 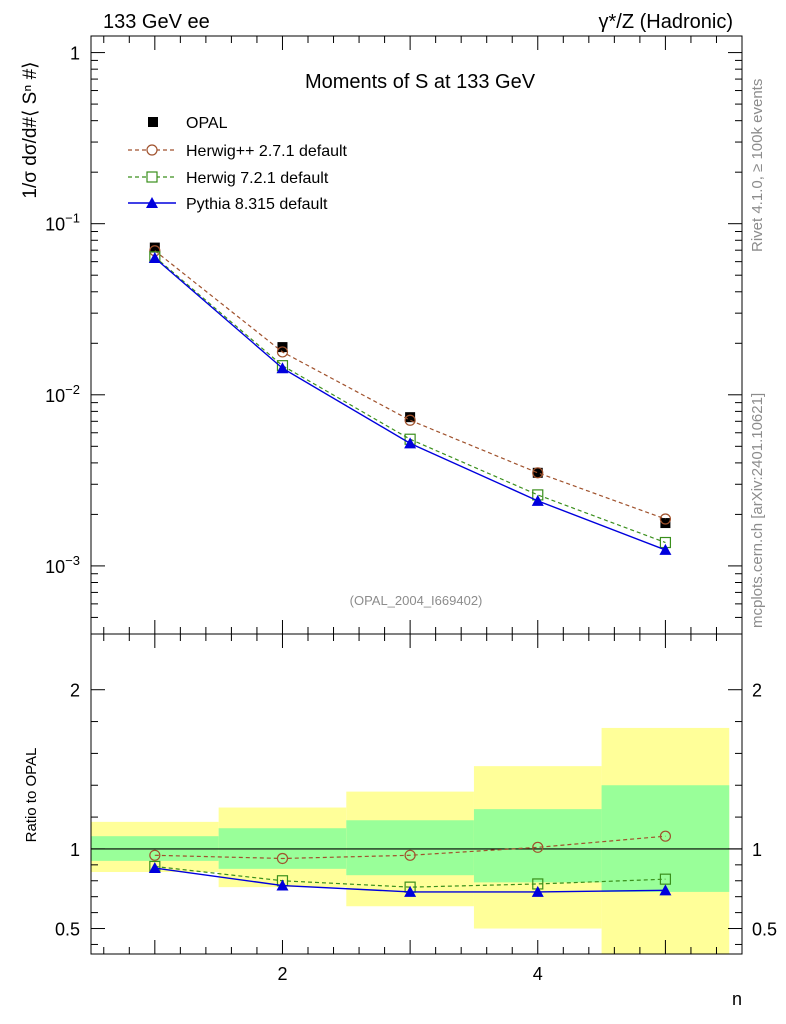 What do you see at coordinates (665, 879) in the screenshot?
I see `ratio-herwig7-point` at bounding box center [665, 879].